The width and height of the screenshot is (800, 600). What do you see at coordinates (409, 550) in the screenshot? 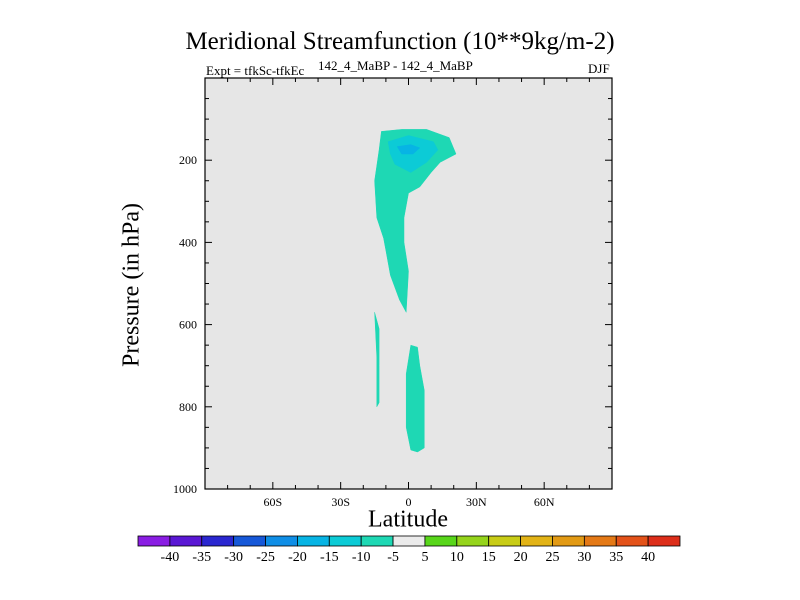
I see `colorbar: -40 -35 -30 -25 -20 -15 -10 -5 5 10 15 20 25 30 35 40` at bounding box center [409, 550].